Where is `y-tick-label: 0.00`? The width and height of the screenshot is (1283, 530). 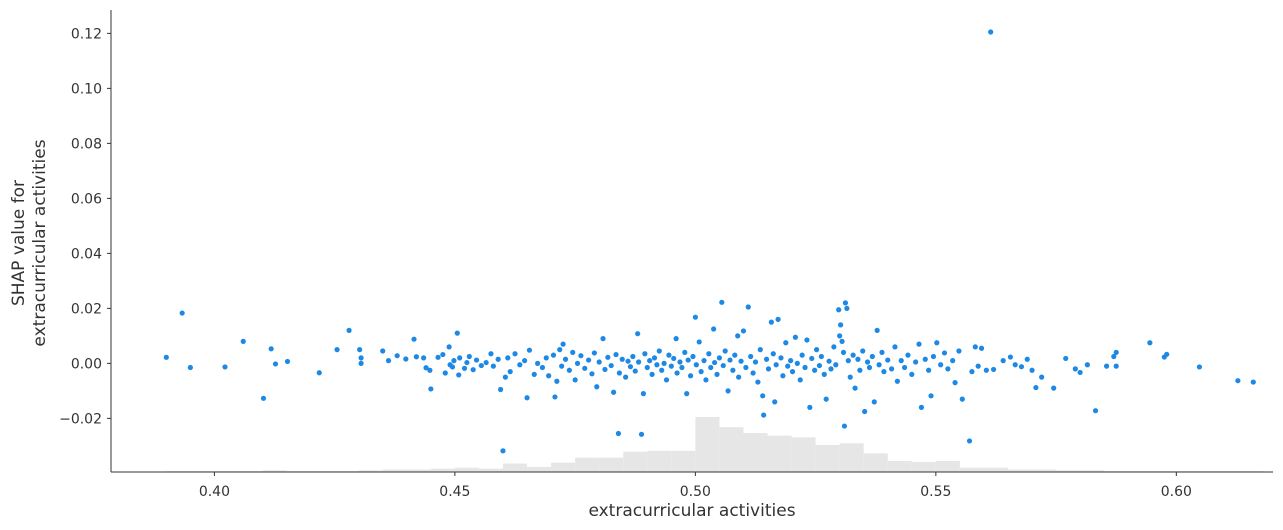
y-tick-label: 0.00 is located at coordinates (86, 364).